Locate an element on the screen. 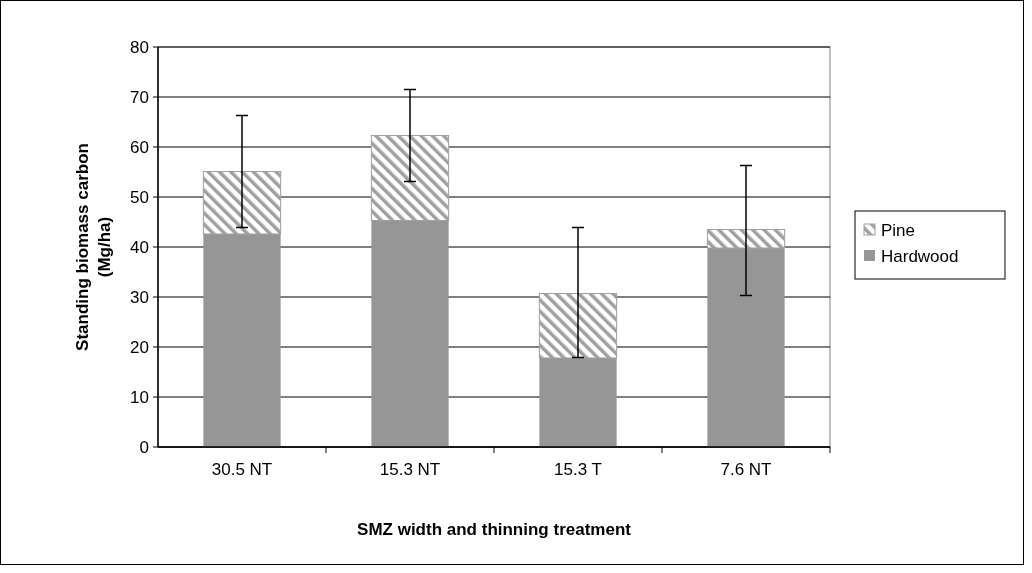  y-tick-label: 30 is located at coordinates (139, 297).